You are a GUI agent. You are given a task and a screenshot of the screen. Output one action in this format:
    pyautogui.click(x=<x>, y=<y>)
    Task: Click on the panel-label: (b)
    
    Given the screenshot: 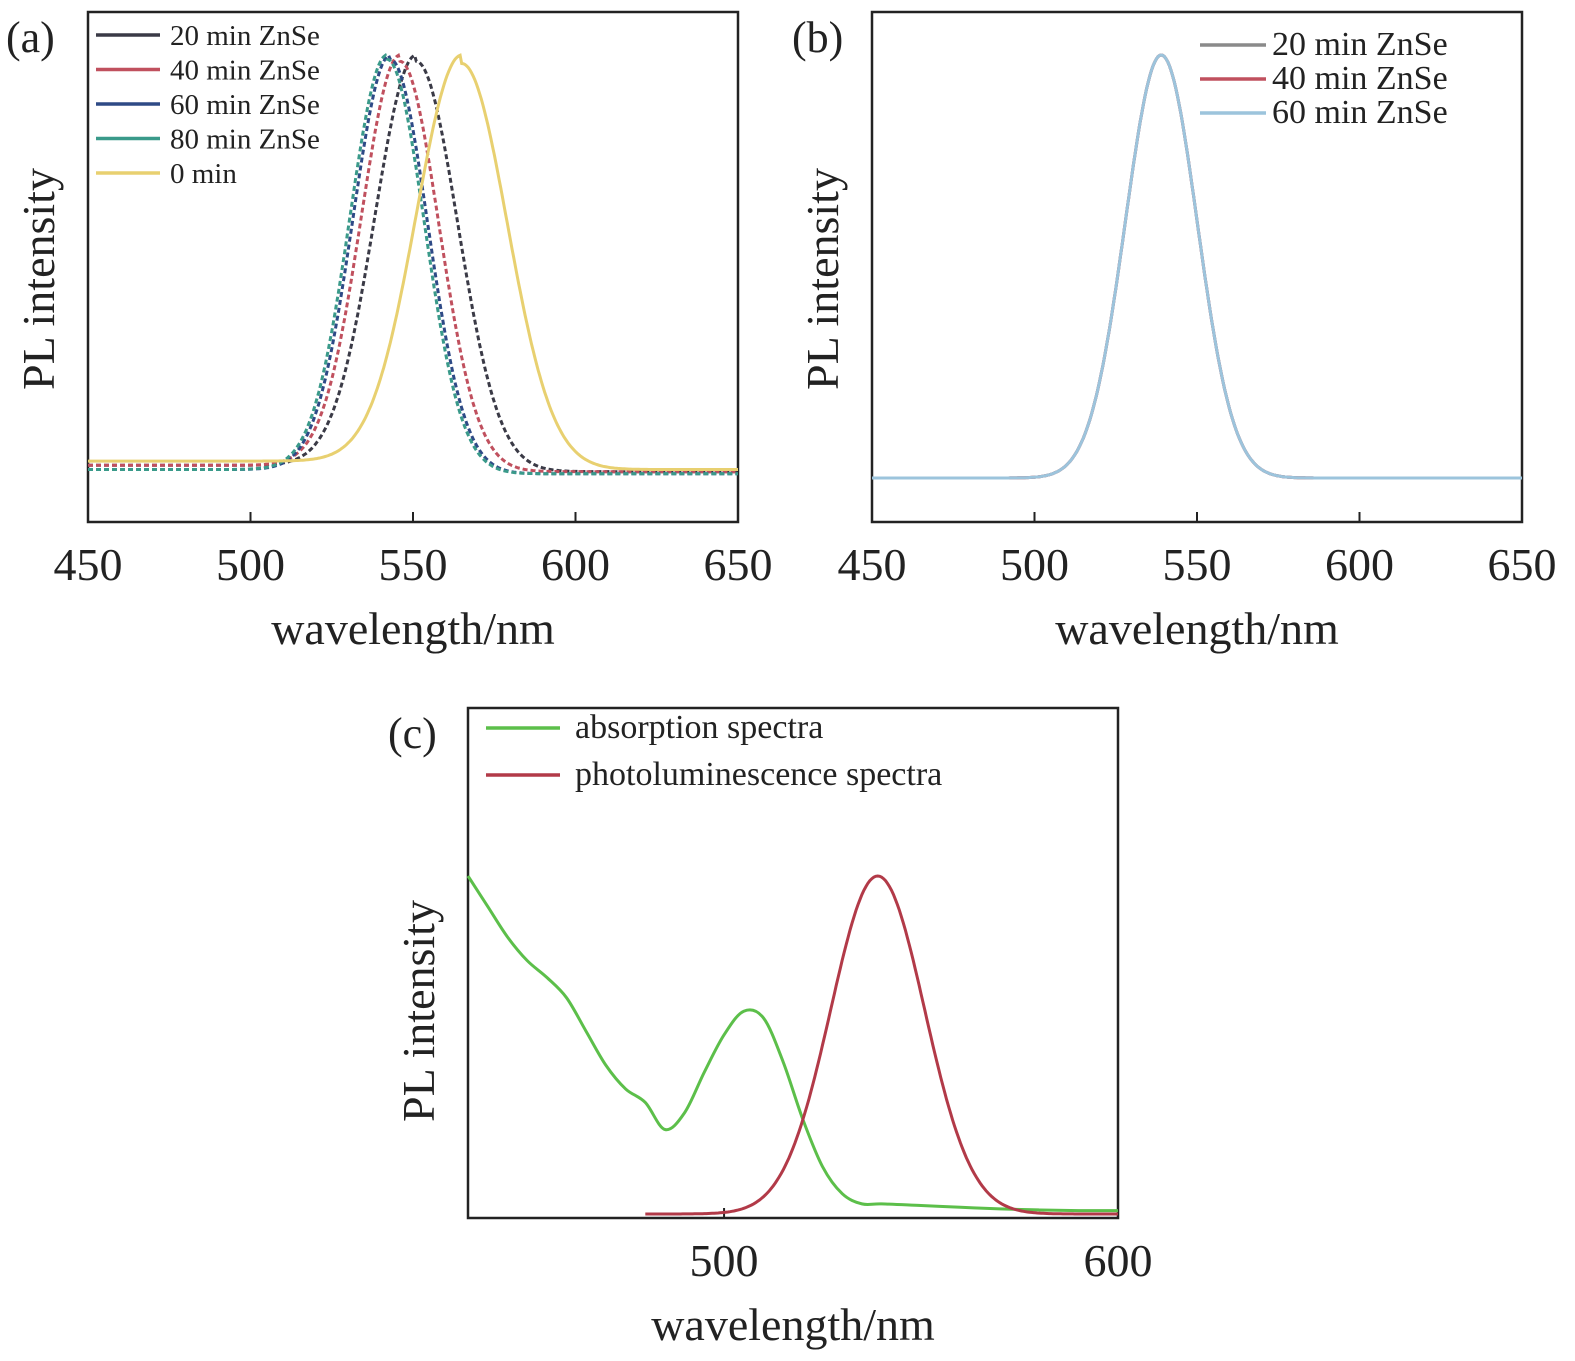 What is the action you would take?
    pyautogui.click(x=817, y=37)
    